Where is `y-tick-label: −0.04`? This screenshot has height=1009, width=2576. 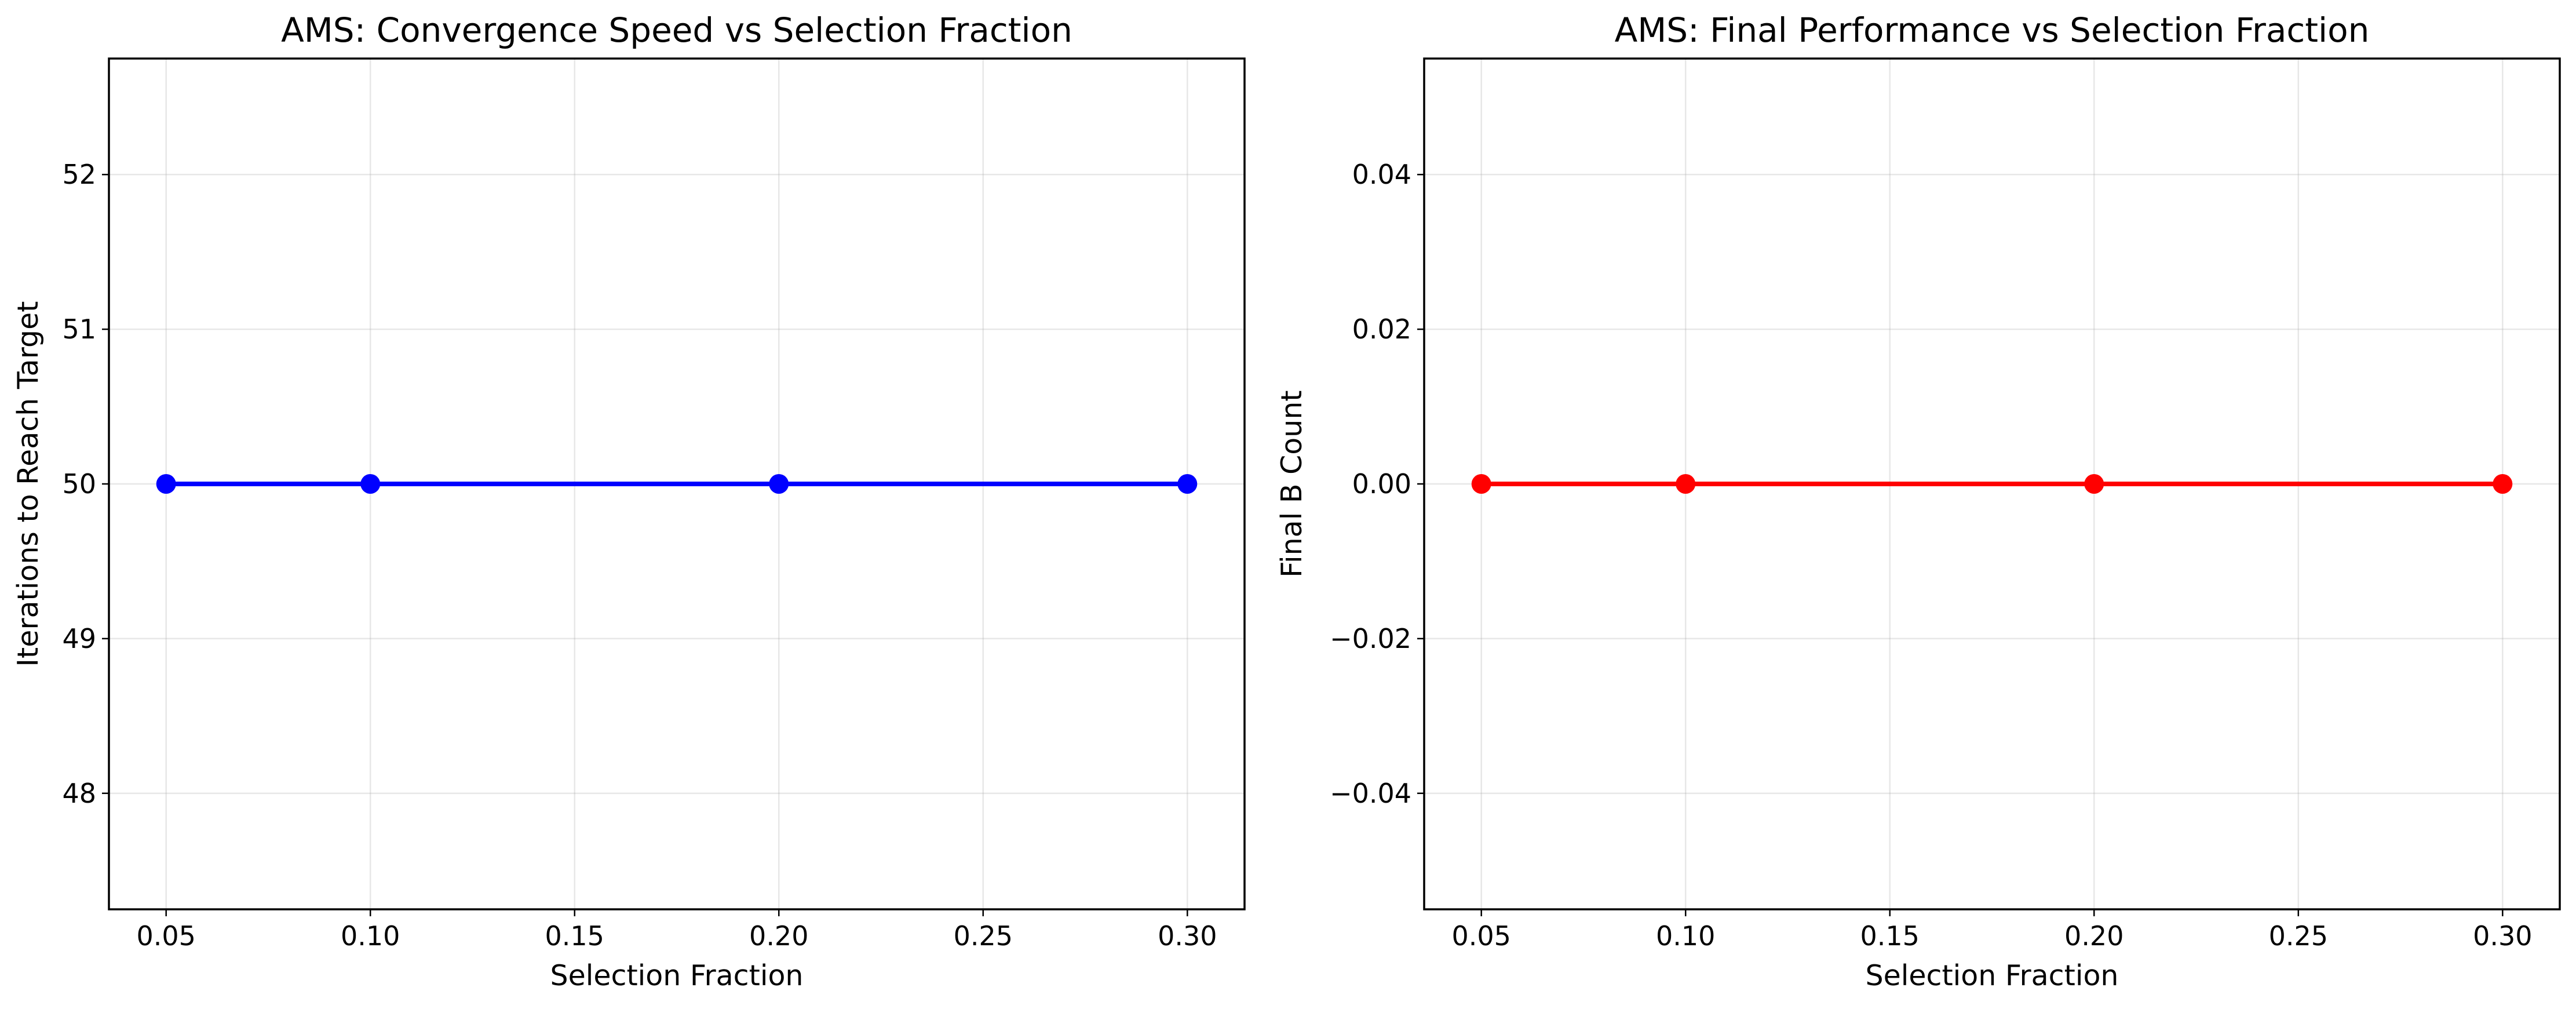
y-tick-label: −0.04 is located at coordinates (1370, 793).